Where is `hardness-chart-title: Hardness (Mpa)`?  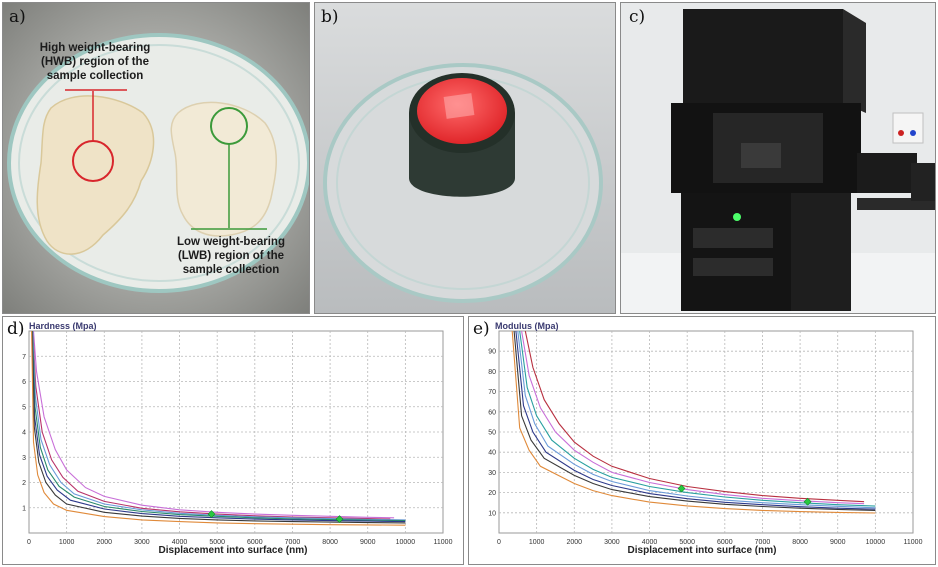 hardness-chart-title: Hardness (Mpa) is located at coordinates (63, 326).